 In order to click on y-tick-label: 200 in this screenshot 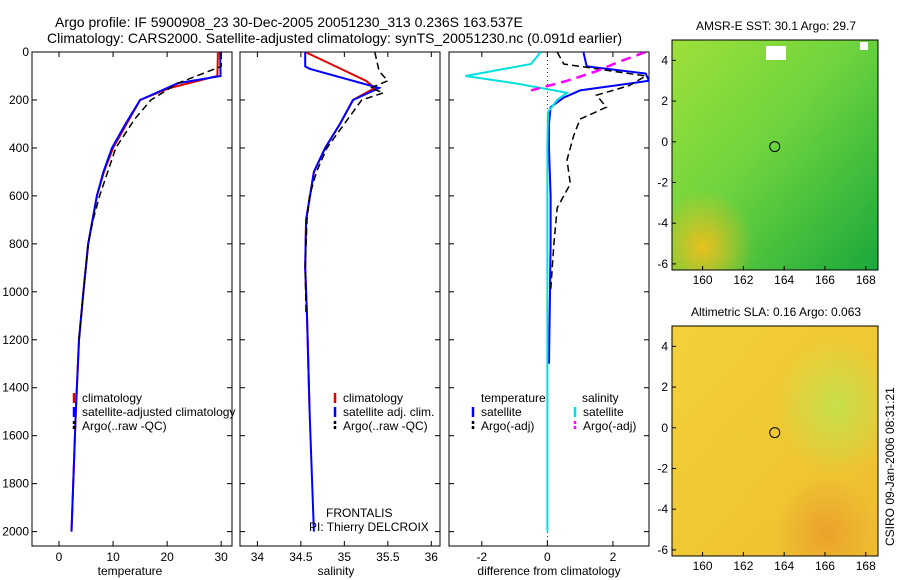, I will do `click(19, 100)`.